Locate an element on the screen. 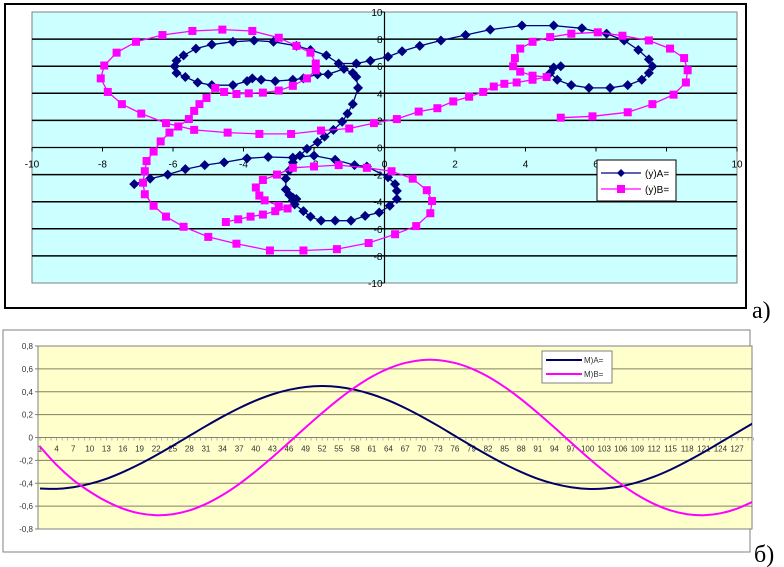 The height and width of the screenshot is (567, 784). legend-label: (y)B= is located at coordinates (657, 190).